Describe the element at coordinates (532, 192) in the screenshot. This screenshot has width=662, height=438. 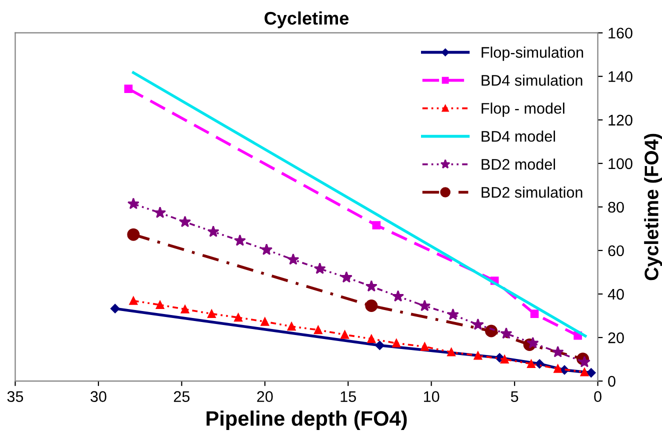
I see `legend-label: BD2 simulation` at that location.